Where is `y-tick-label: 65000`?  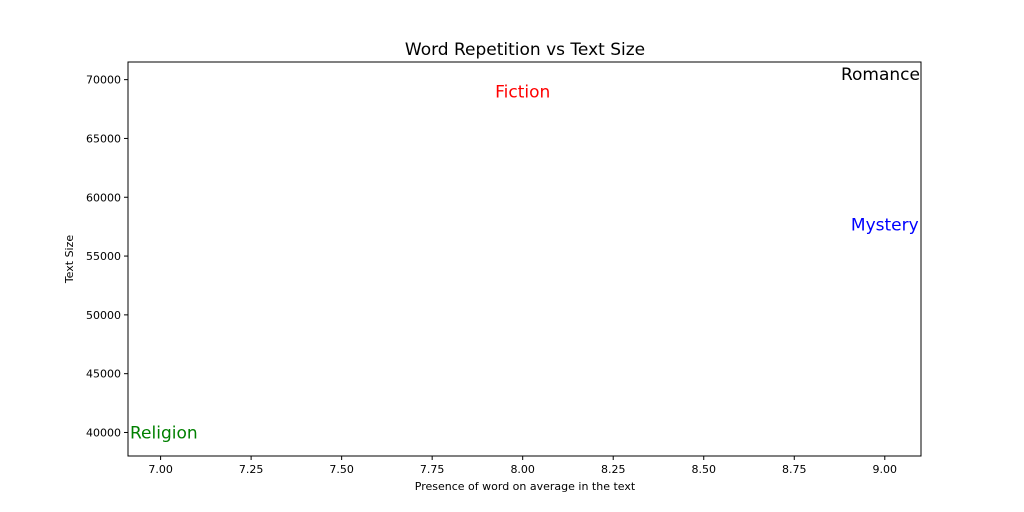 y-tick-label: 65000 is located at coordinates (103, 138).